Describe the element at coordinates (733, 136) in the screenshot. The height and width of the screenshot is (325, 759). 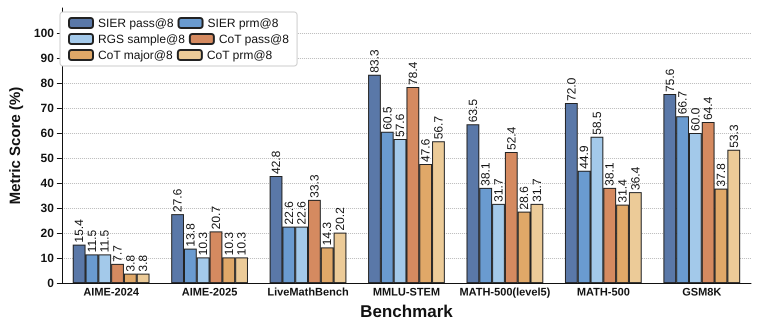
I see `data-label: 53.3` at that location.